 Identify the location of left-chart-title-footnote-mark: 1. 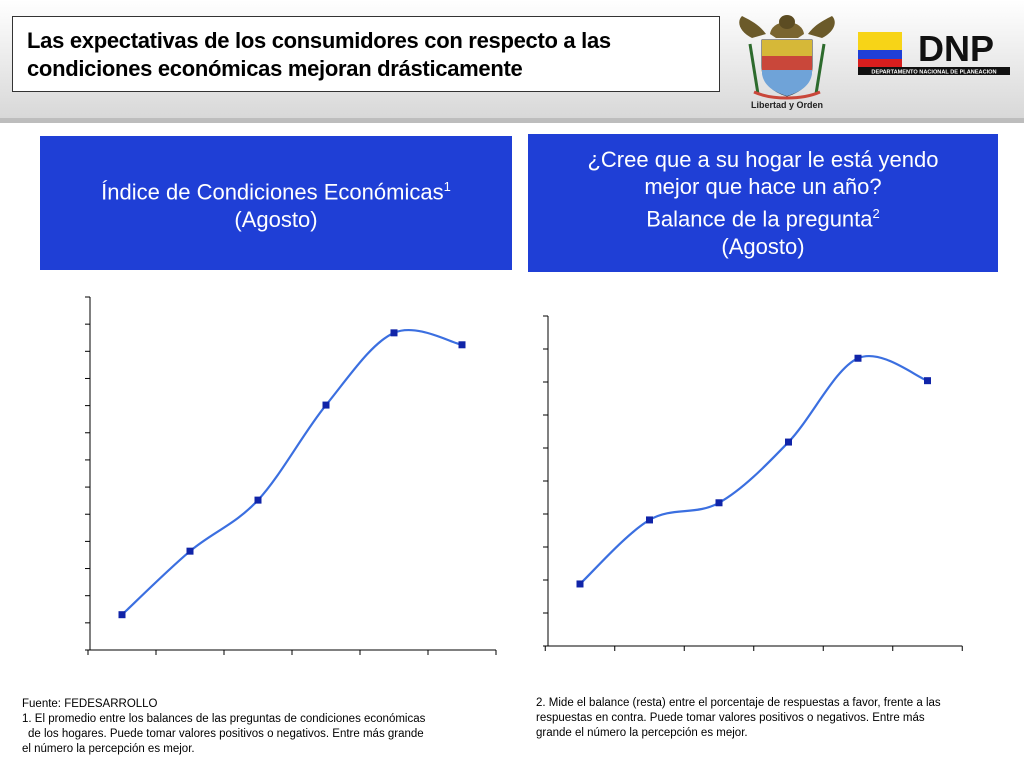
(447, 187).